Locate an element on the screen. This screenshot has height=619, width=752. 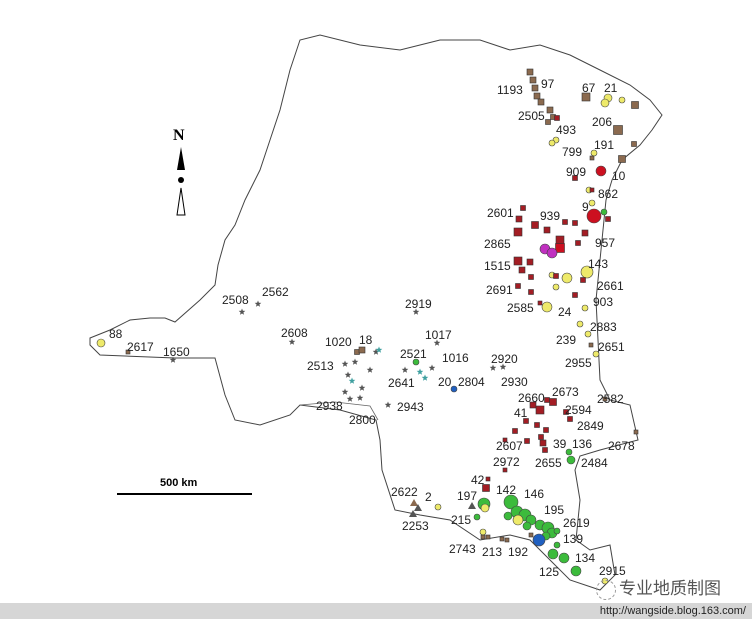
north-label: N is located at coordinates (179, 135).